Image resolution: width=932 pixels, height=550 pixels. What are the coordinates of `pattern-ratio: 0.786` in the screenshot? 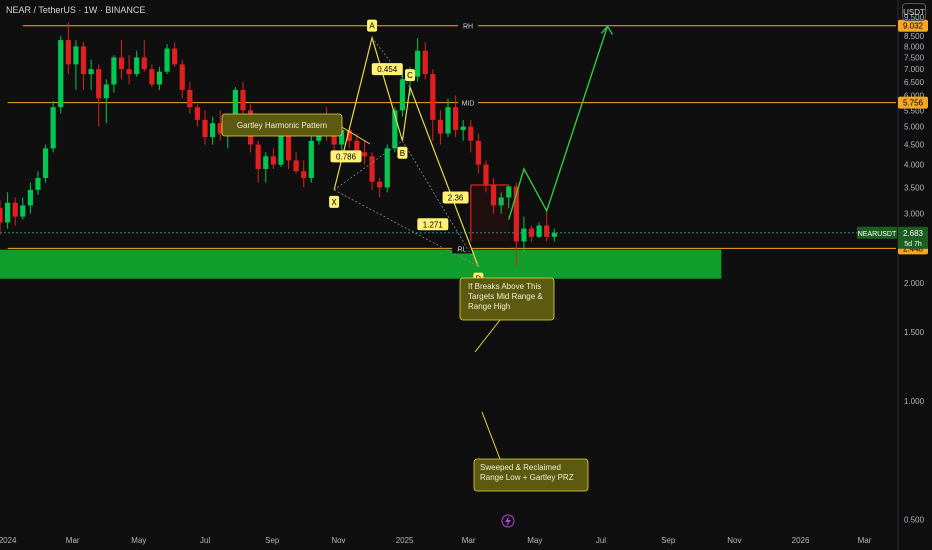 It's located at (346, 156).